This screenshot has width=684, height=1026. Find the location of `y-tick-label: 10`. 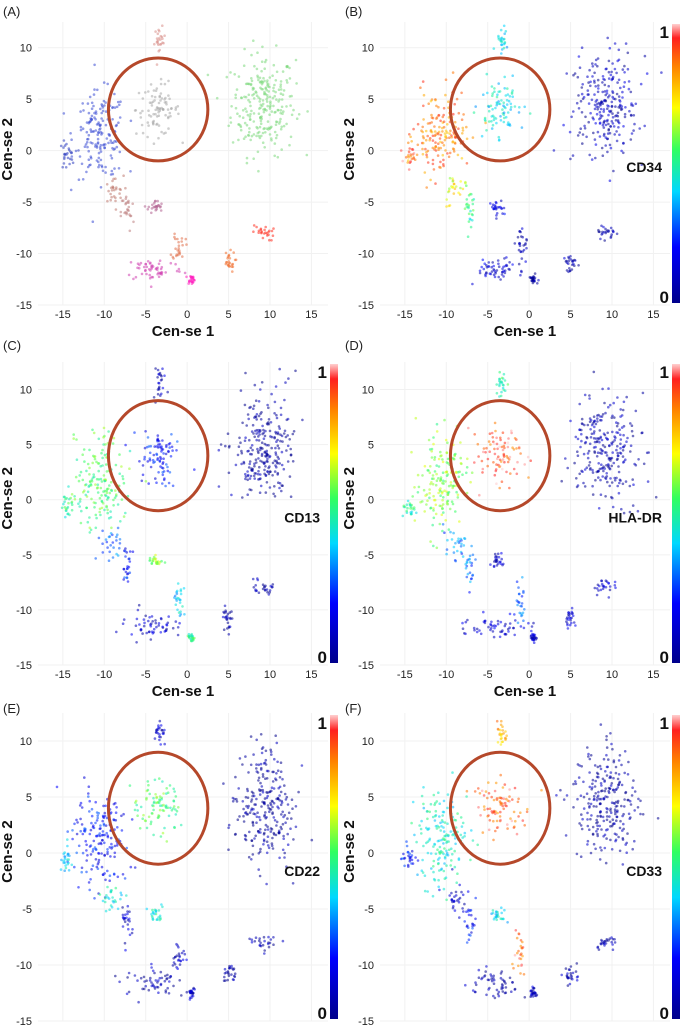

y-tick-label: 10 is located at coordinates (26, 49).